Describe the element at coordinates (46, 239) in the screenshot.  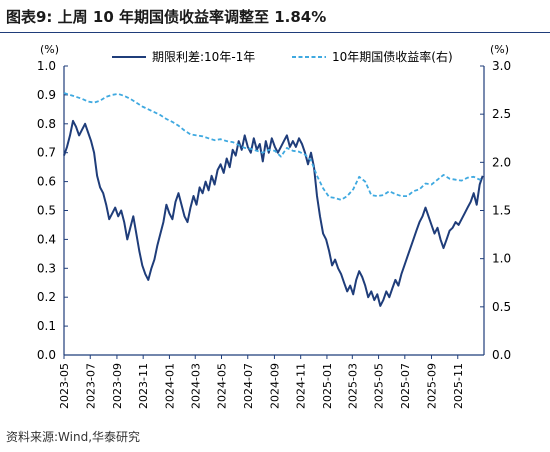
I see `left-tick-label: 0.4` at that location.